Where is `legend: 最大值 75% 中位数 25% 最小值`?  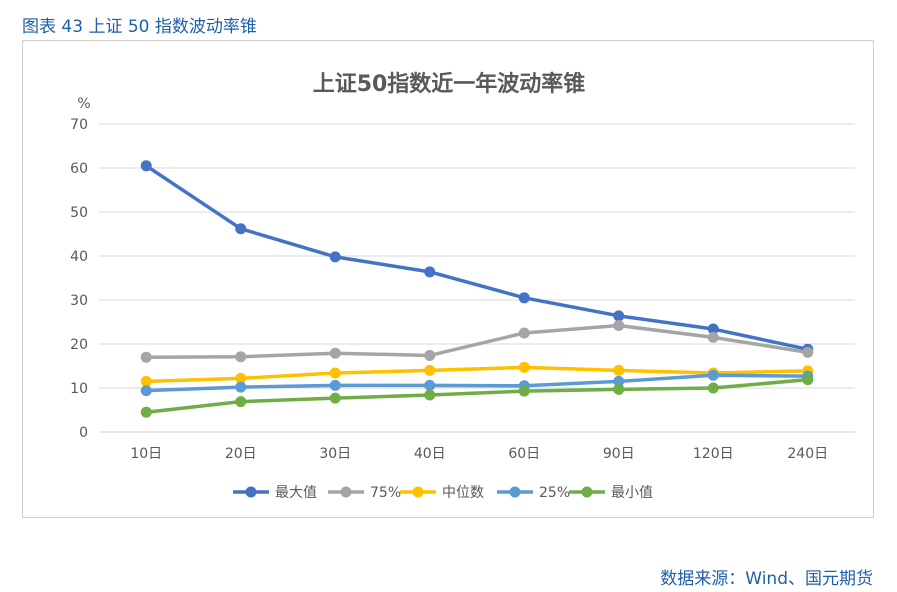 legend: 最大值 75% 中位数 25% 最小值 is located at coordinates (443, 493).